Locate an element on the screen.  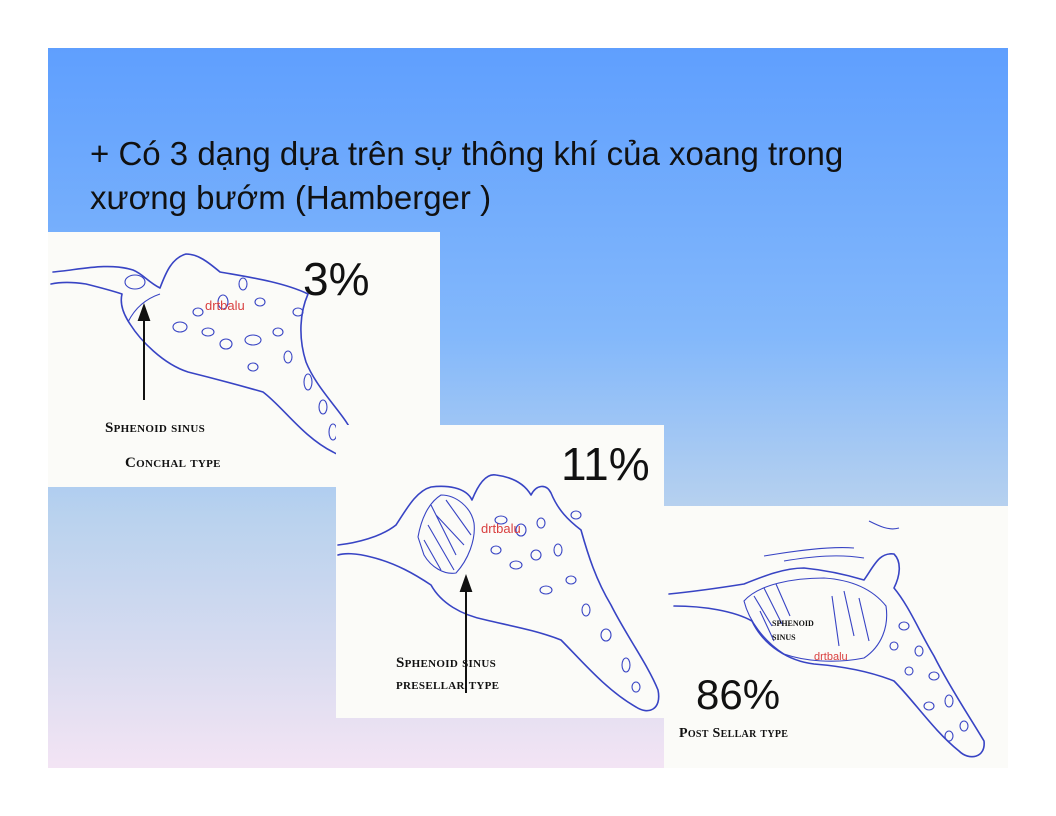
presellar-percent: 11% is located at coordinates (605, 464).